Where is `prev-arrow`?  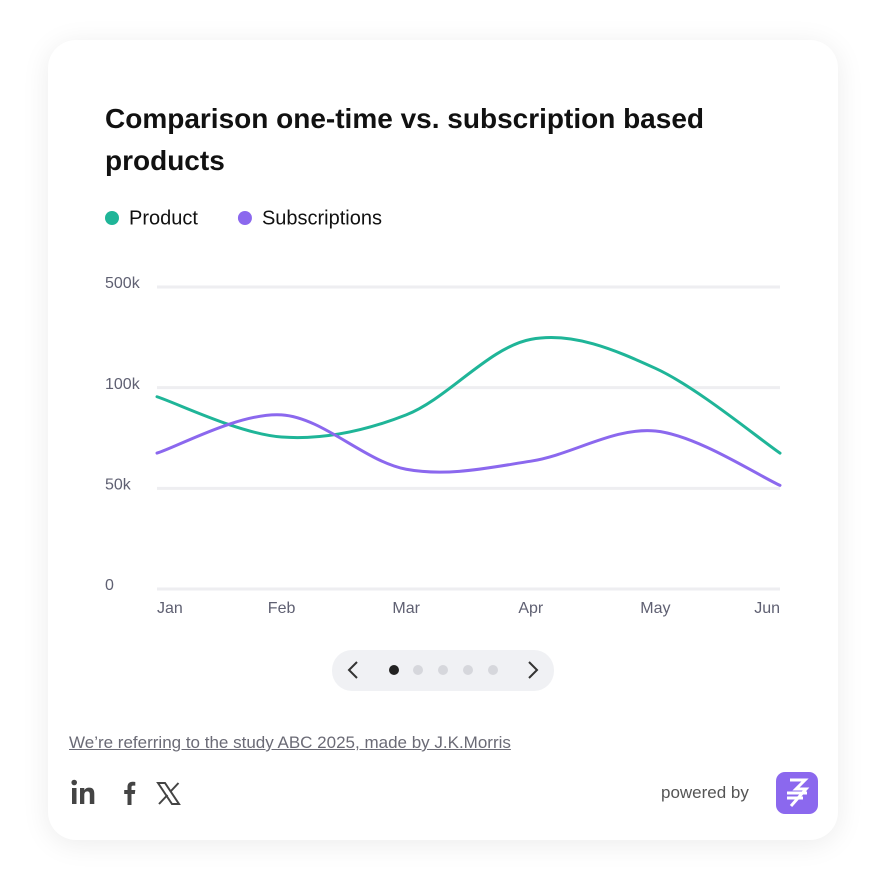
prev-arrow is located at coordinates (352, 670).